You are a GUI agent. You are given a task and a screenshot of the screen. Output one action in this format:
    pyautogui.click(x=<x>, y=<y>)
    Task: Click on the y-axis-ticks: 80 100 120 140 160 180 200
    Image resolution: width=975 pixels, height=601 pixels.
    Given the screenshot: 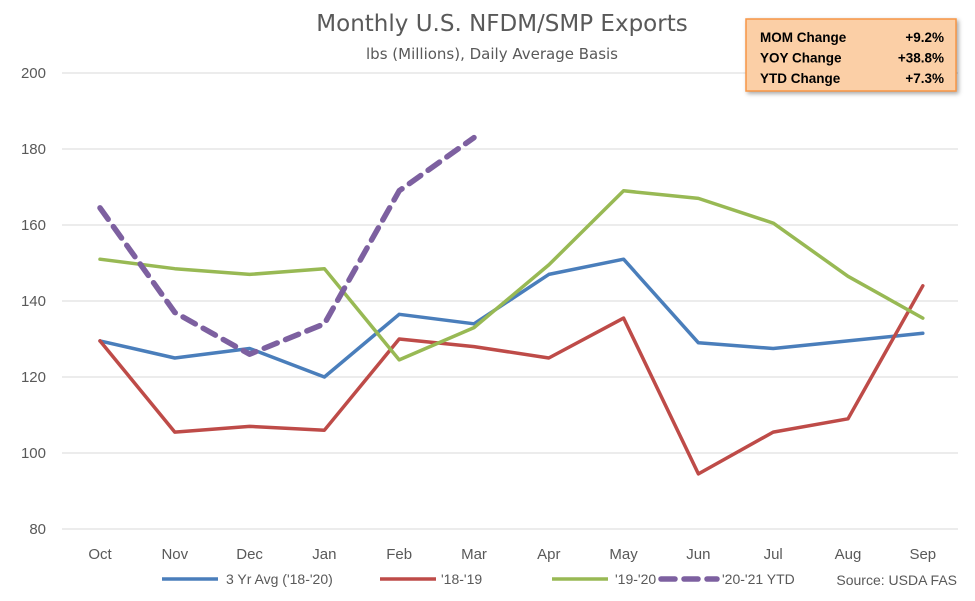 What is the action you would take?
    pyautogui.click(x=33, y=301)
    